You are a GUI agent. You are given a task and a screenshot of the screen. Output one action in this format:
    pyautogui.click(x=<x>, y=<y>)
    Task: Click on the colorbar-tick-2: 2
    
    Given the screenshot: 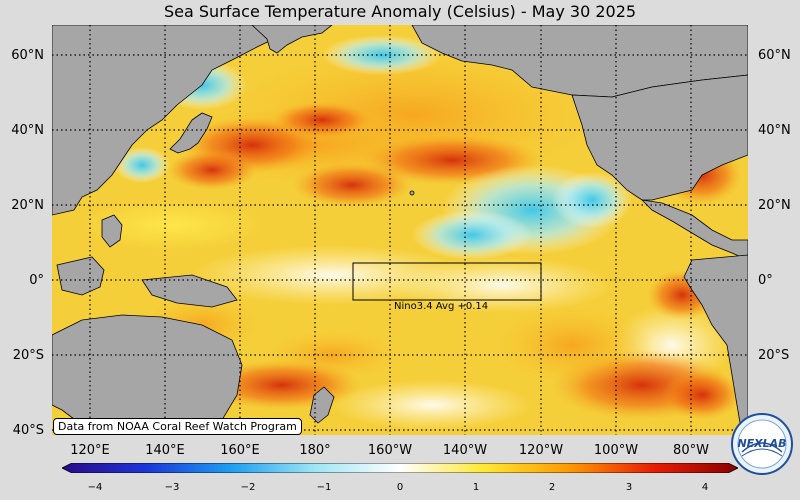 What is the action you would take?
    pyautogui.click(x=552, y=487)
    